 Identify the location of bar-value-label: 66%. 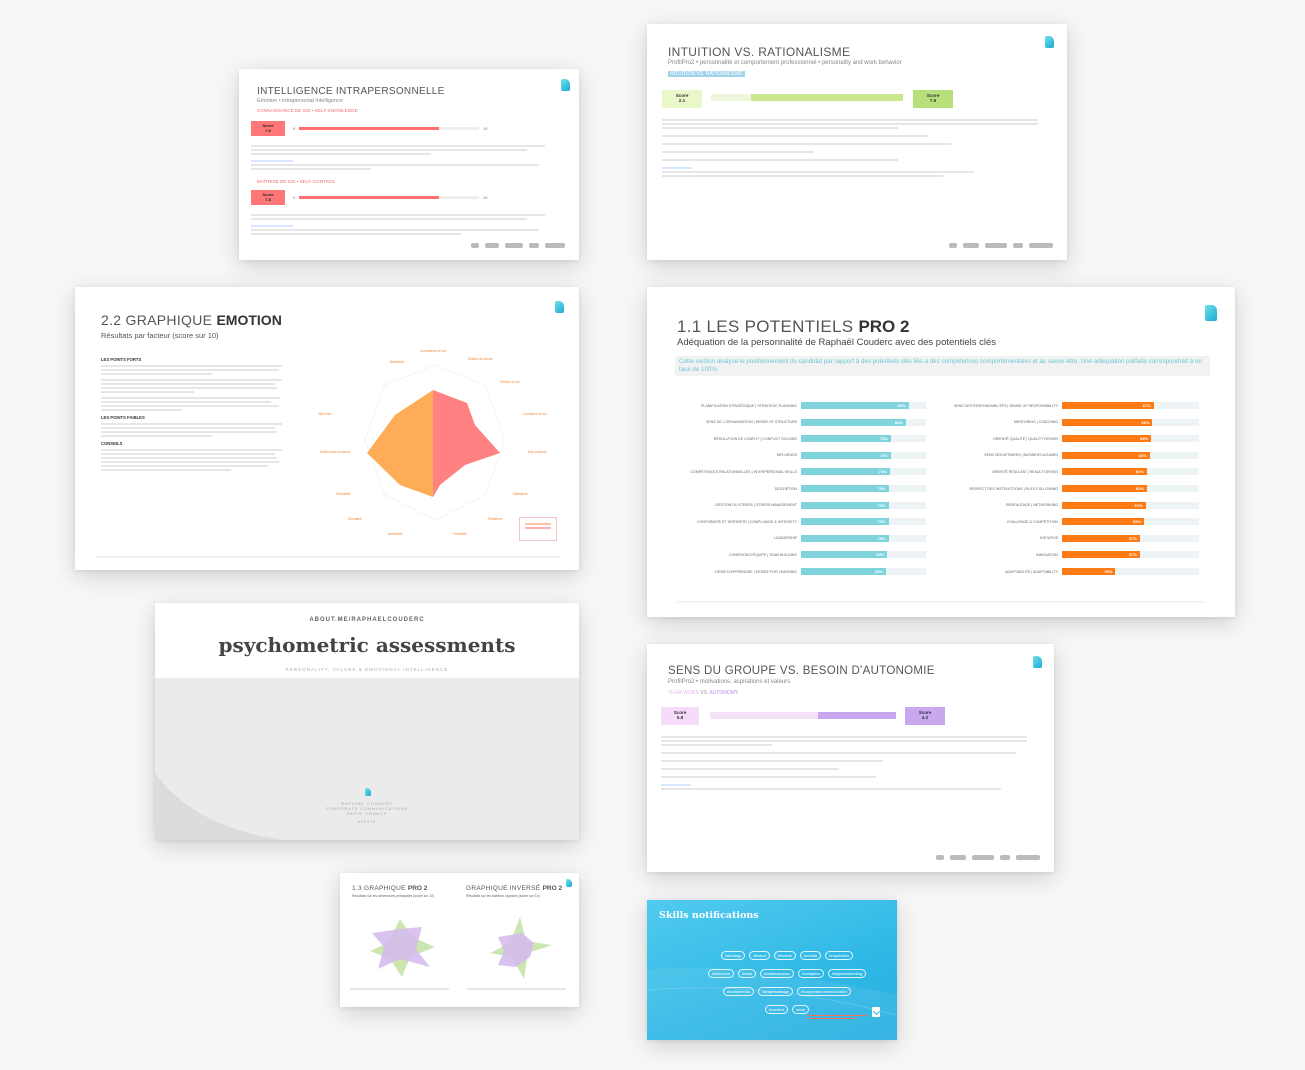
(1145, 422).